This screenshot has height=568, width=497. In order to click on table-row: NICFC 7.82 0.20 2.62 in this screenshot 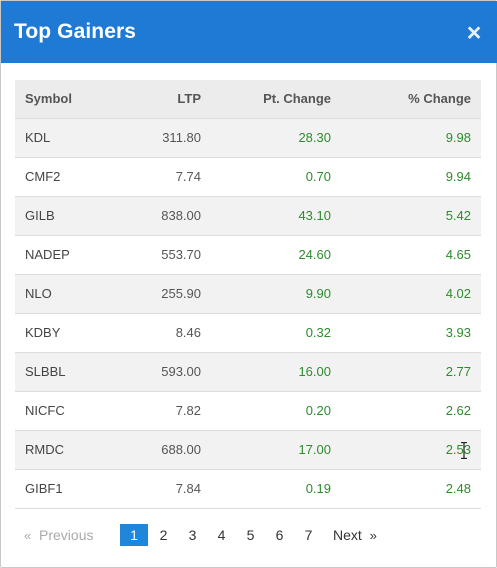, I will do `click(248, 410)`.